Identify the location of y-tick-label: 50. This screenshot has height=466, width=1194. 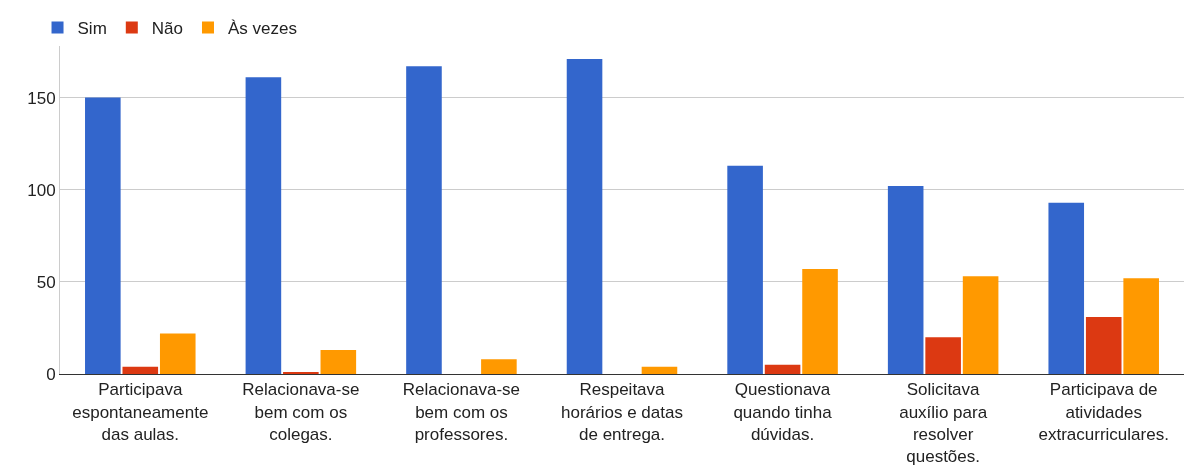
(46, 282).